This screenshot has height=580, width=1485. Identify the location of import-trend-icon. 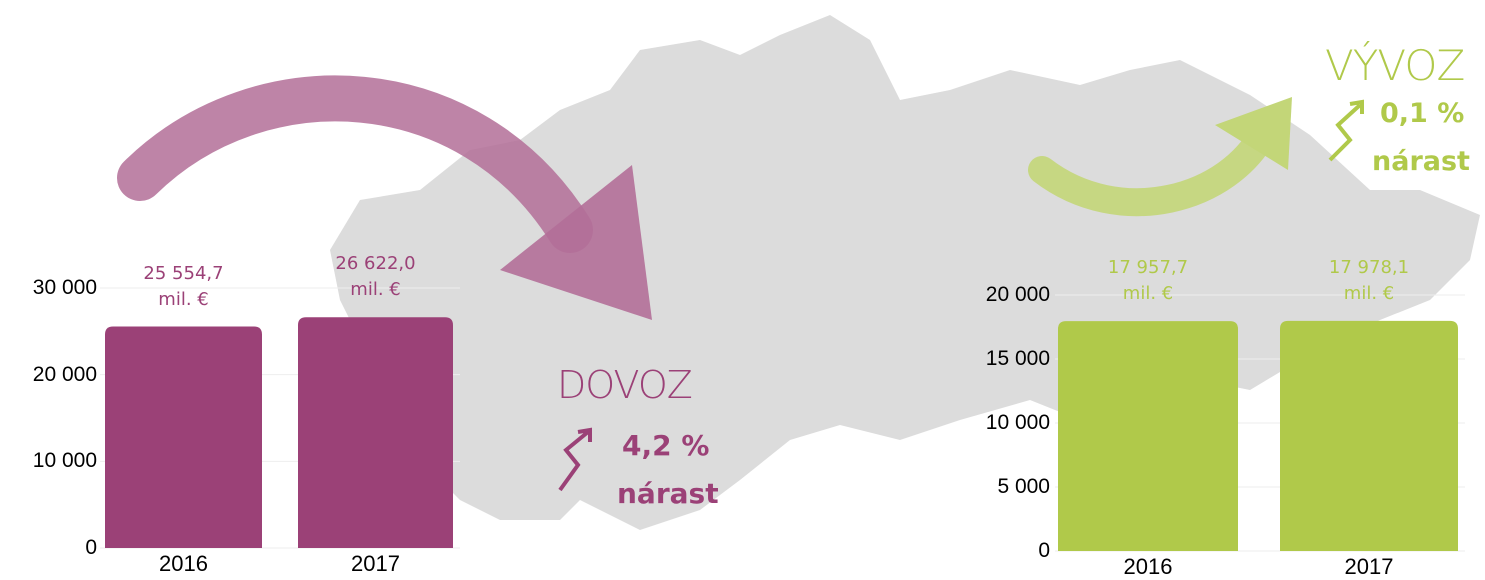
(575, 459).